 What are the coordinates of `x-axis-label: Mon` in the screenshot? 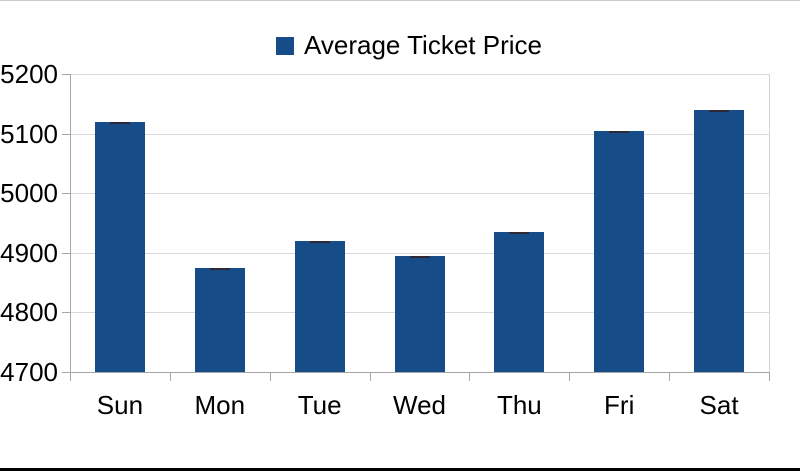 It's located at (220, 405).